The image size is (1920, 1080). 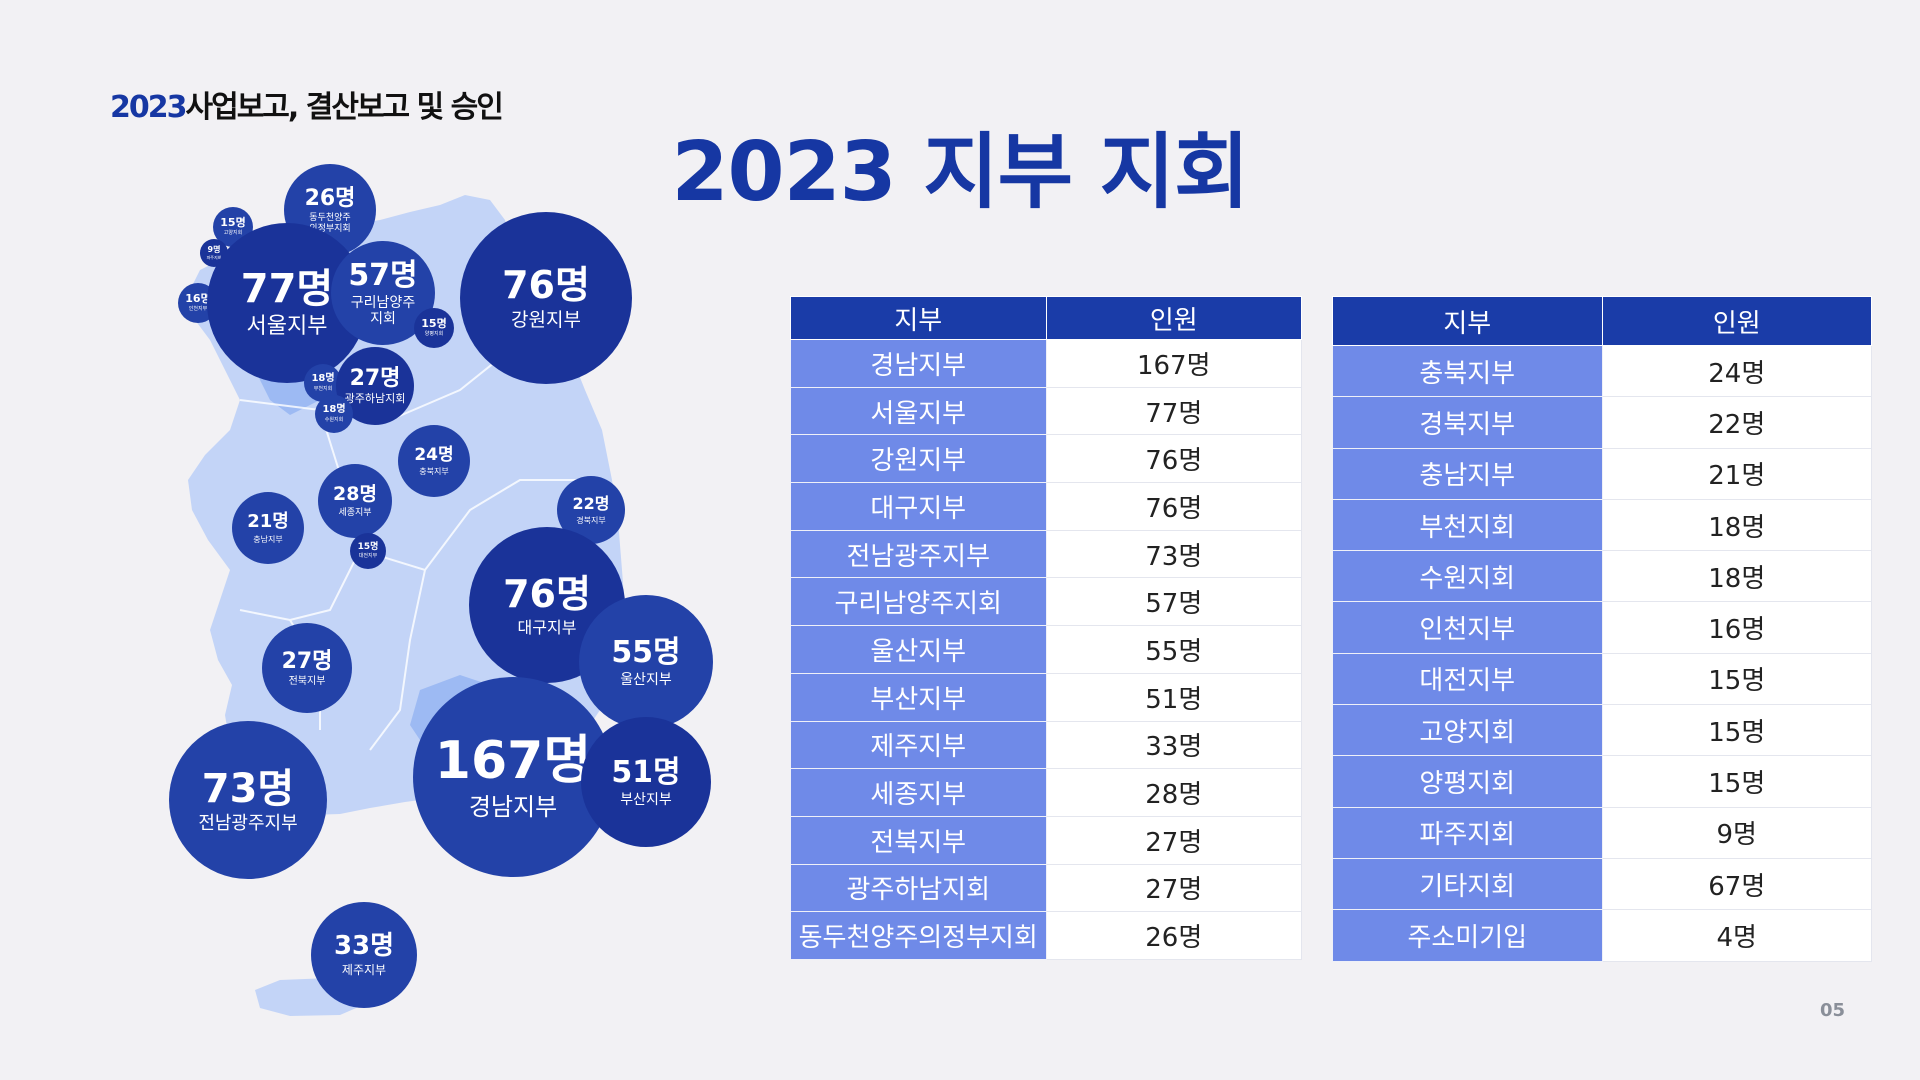 I want to click on bubble-label: 제주지부, so click(x=364, y=970).